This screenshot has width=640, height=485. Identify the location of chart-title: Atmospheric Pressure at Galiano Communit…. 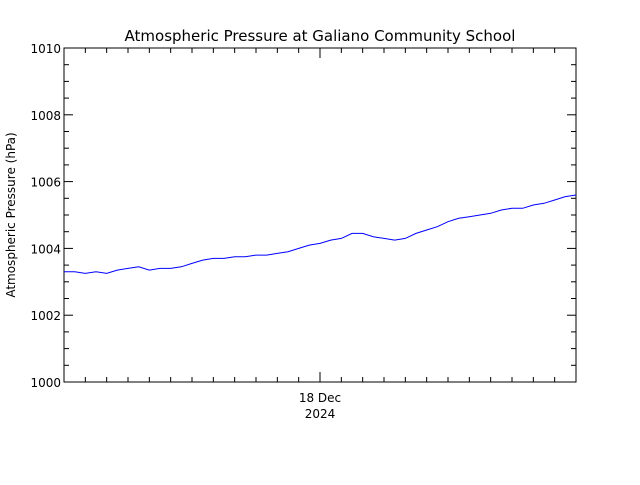
(320, 36).